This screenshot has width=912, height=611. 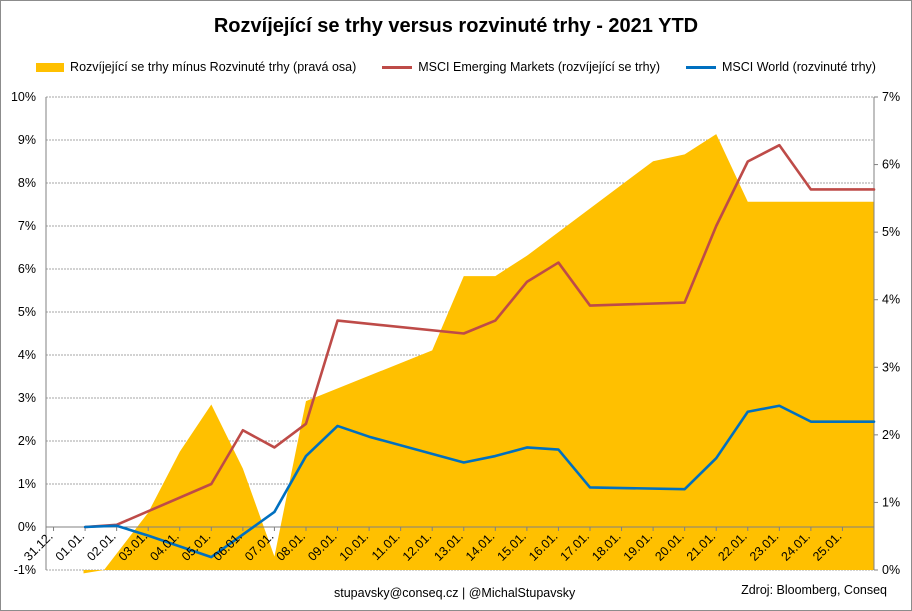 I want to click on right-axis-tick-label: 2%, so click(x=891, y=435).